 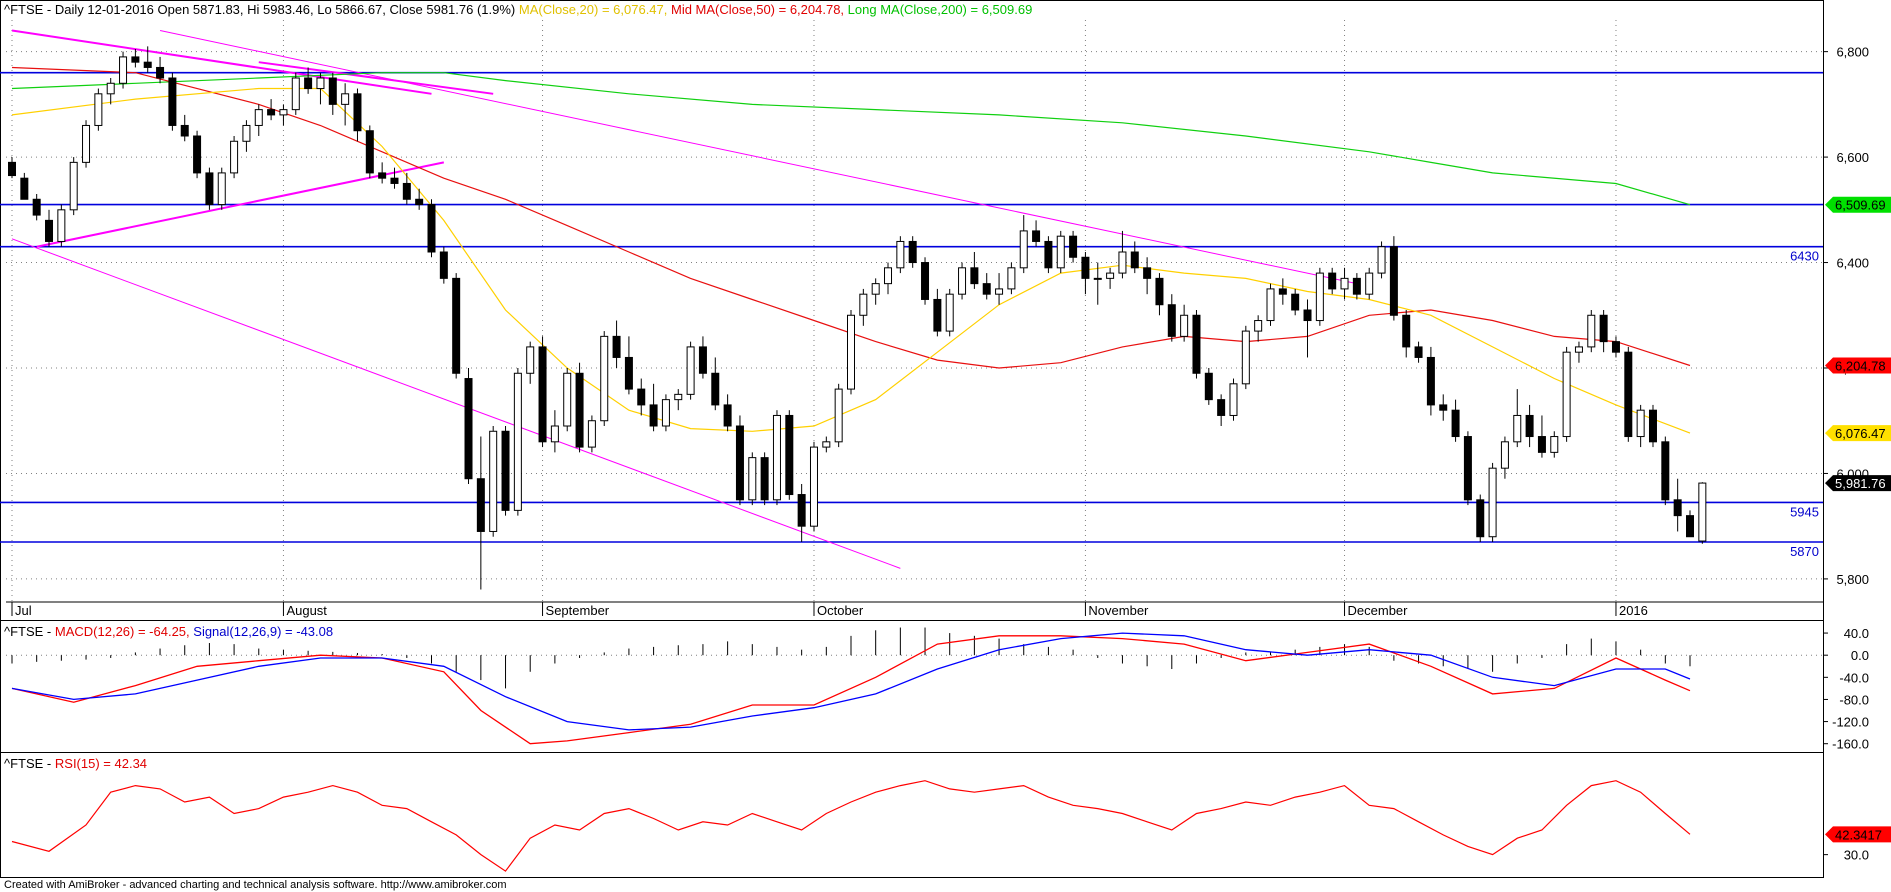 What do you see at coordinates (1804, 511) in the screenshot?
I see `level-label: 5945` at bounding box center [1804, 511].